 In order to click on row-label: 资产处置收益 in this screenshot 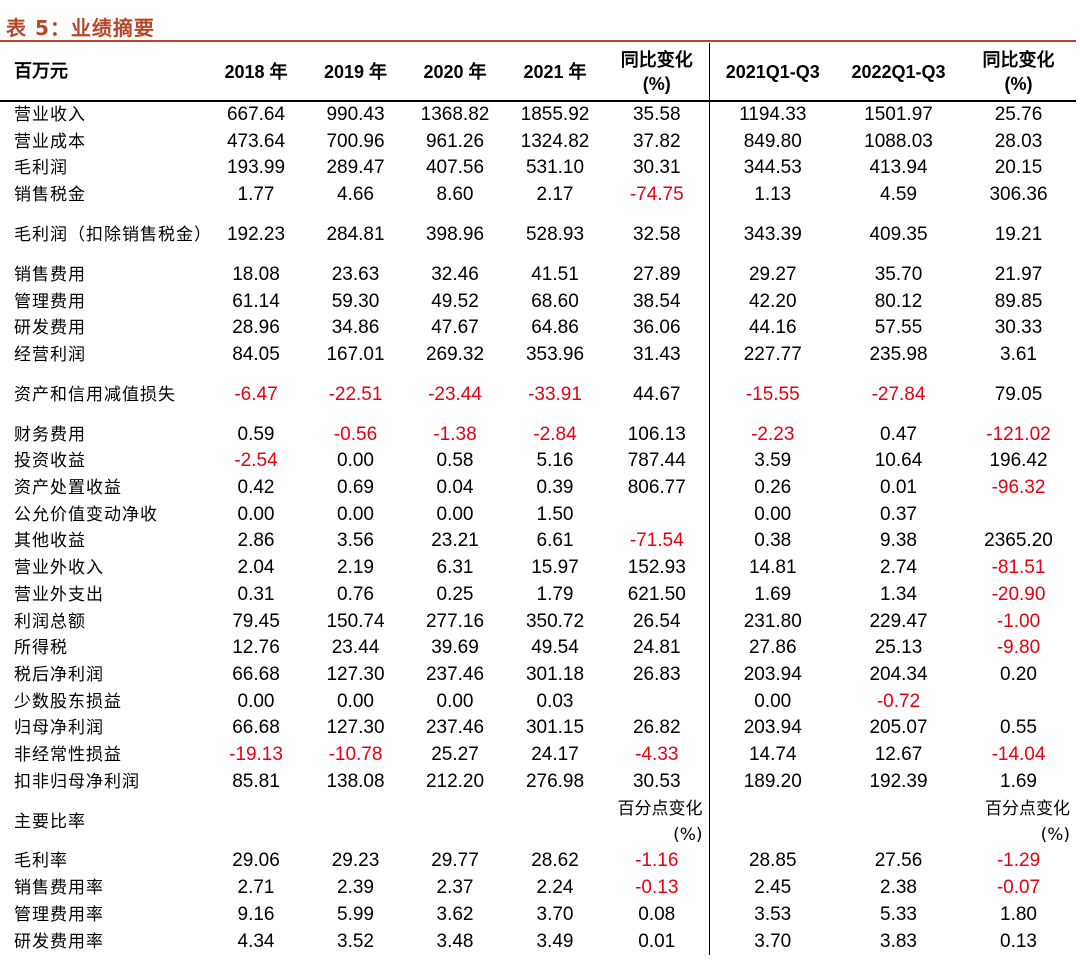, I will do `click(68, 488)`.